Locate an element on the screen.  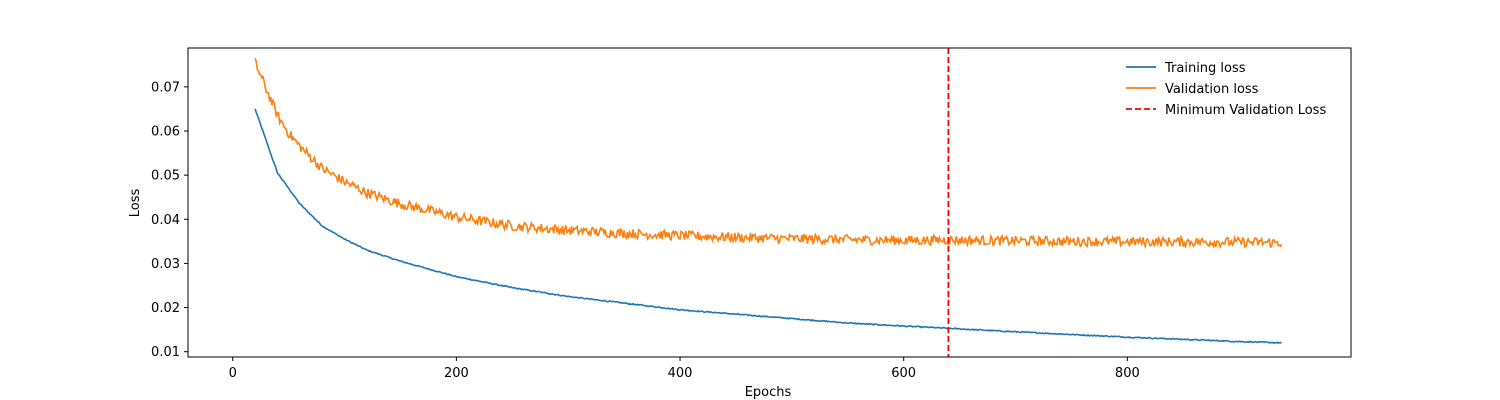
legend-label-min-validation-loss: Minimum Validation Loss is located at coordinates (1245, 110).